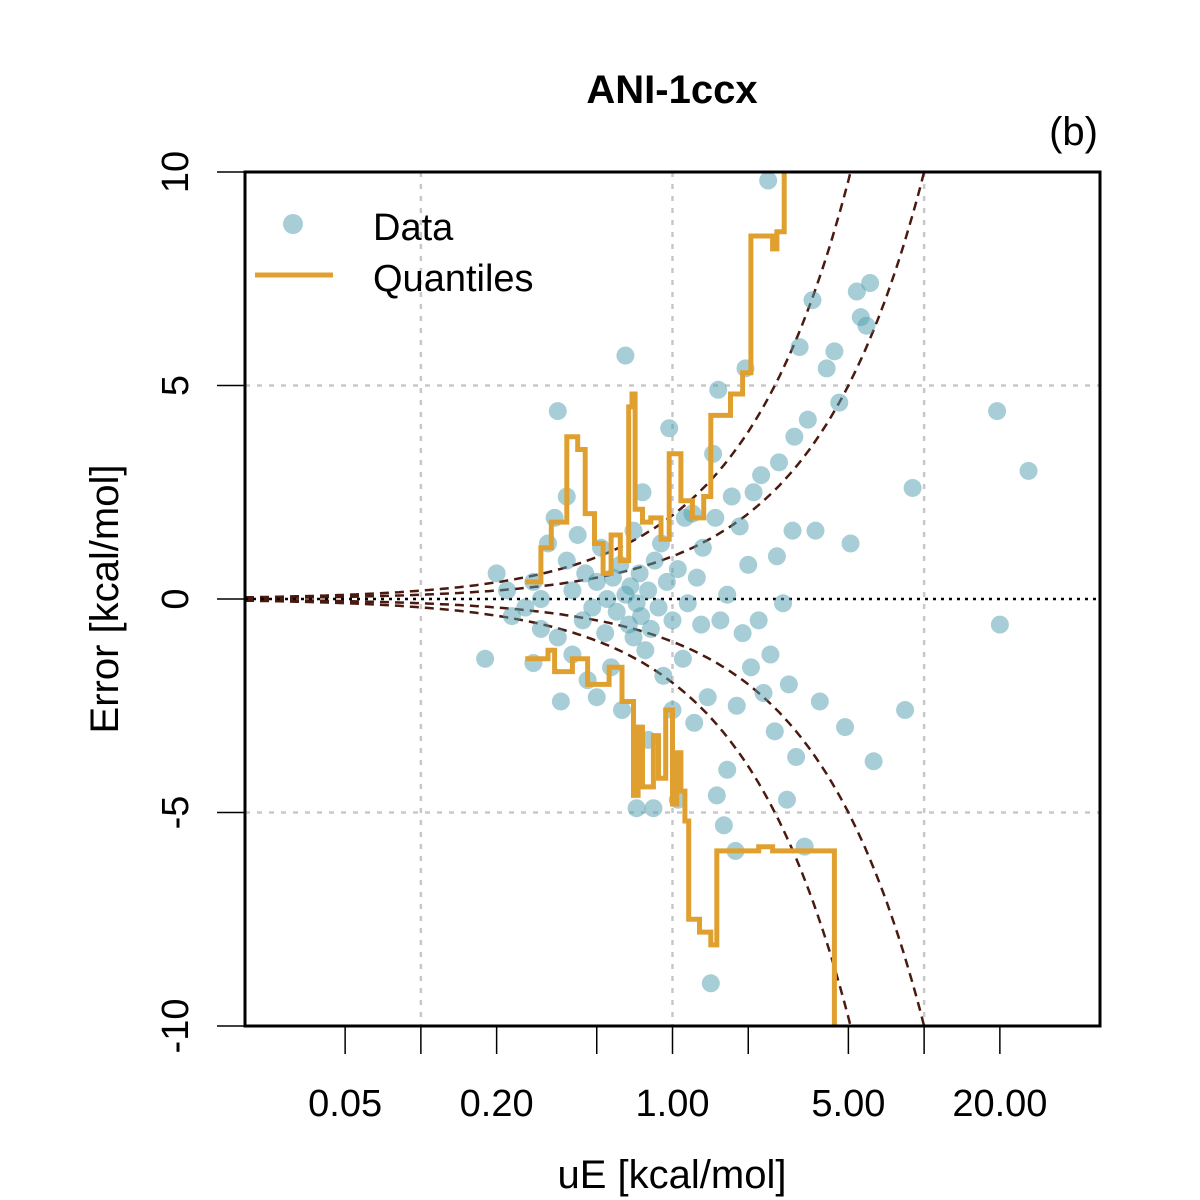 Image resolution: width=1200 pixels, height=1200 pixels. What do you see at coordinates (176, 1026) in the screenshot?
I see `y-tick-label: -10` at bounding box center [176, 1026].